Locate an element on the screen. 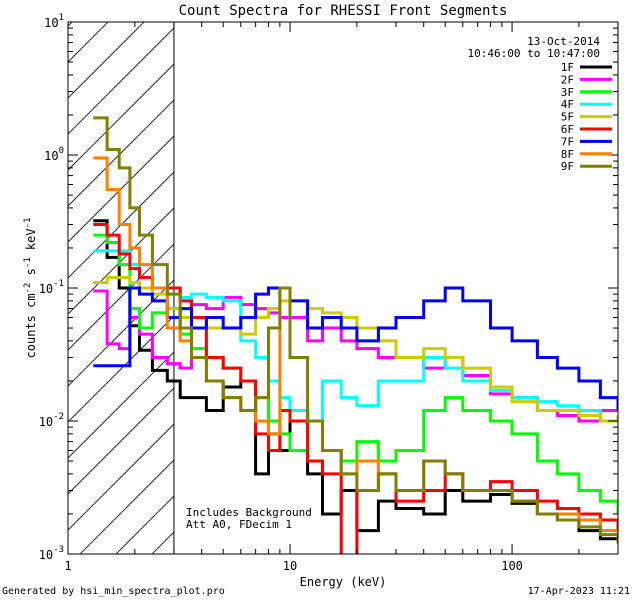 The height and width of the screenshot is (600, 640). legend-label-7F: 7F is located at coordinates (567, 141).